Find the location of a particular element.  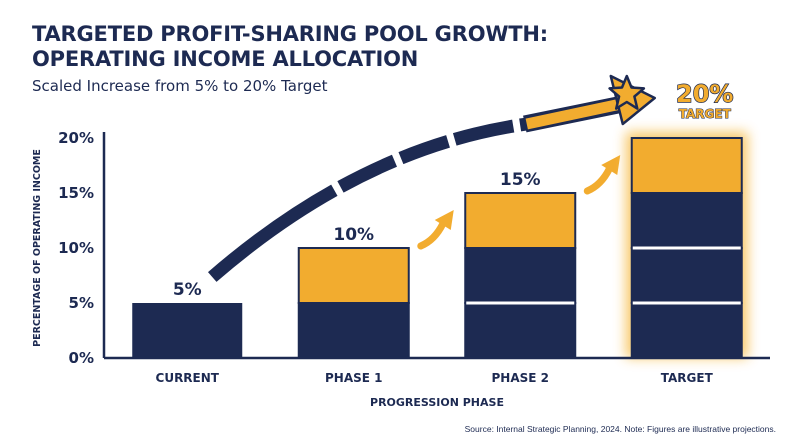

chart-title-line-2: OPERATING INCOME ALLOCATION is located at coordinates (225, 59).